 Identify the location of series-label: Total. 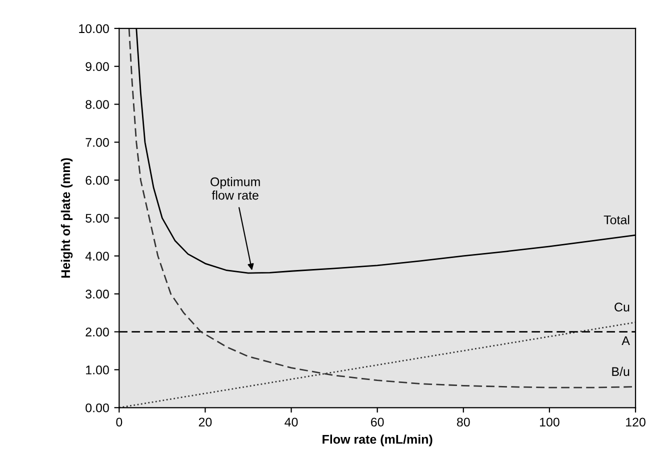
(617, 219).